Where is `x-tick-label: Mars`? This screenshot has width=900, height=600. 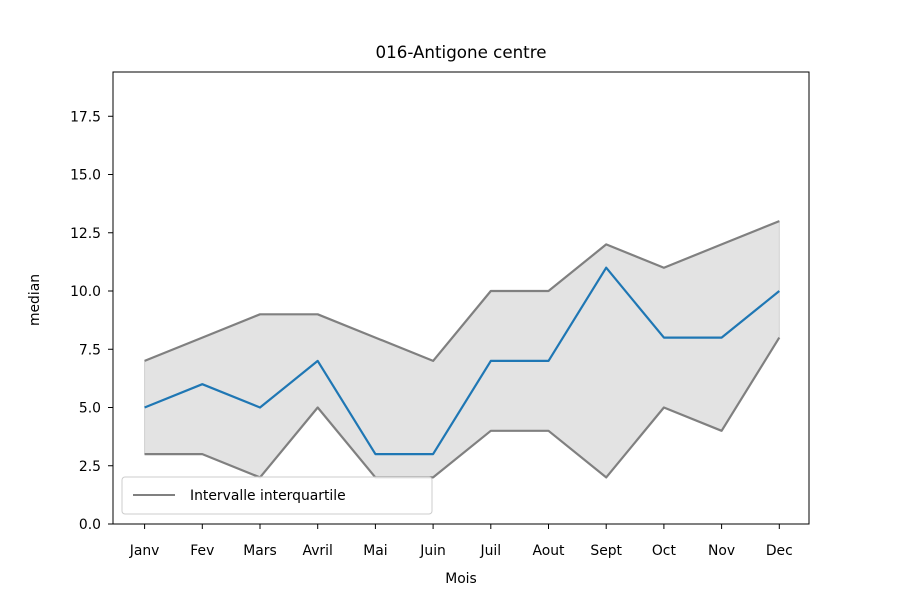 x-tick-label: Mars is located at coordinates (259, 551).